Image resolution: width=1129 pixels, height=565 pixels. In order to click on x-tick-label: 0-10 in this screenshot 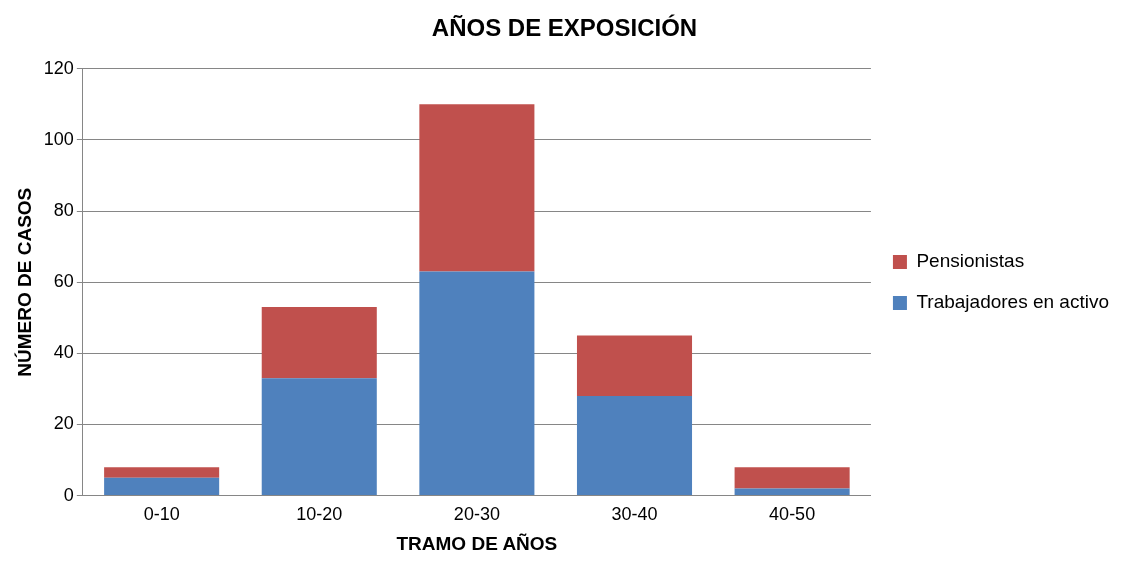, I will do `click(161, 514)`.